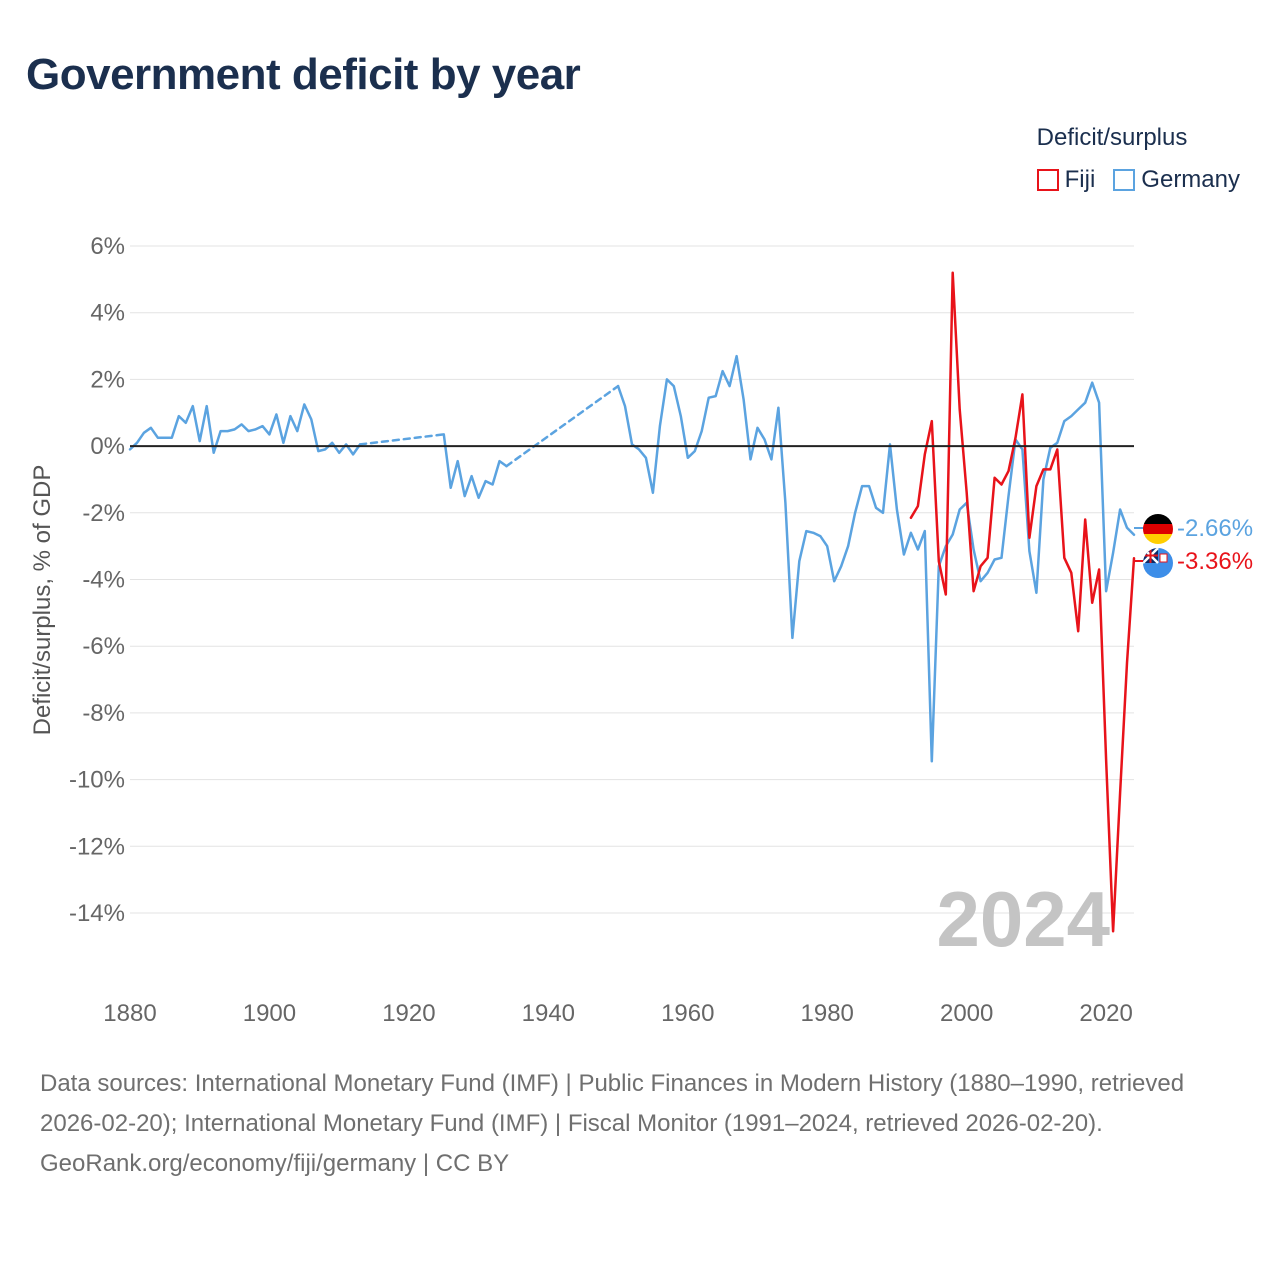 Image resolution: width=1280 pixels, height=1280 pixels. I want to click on y-axis-label: Deficit/surplus, % of GDP, so click(42, 600).